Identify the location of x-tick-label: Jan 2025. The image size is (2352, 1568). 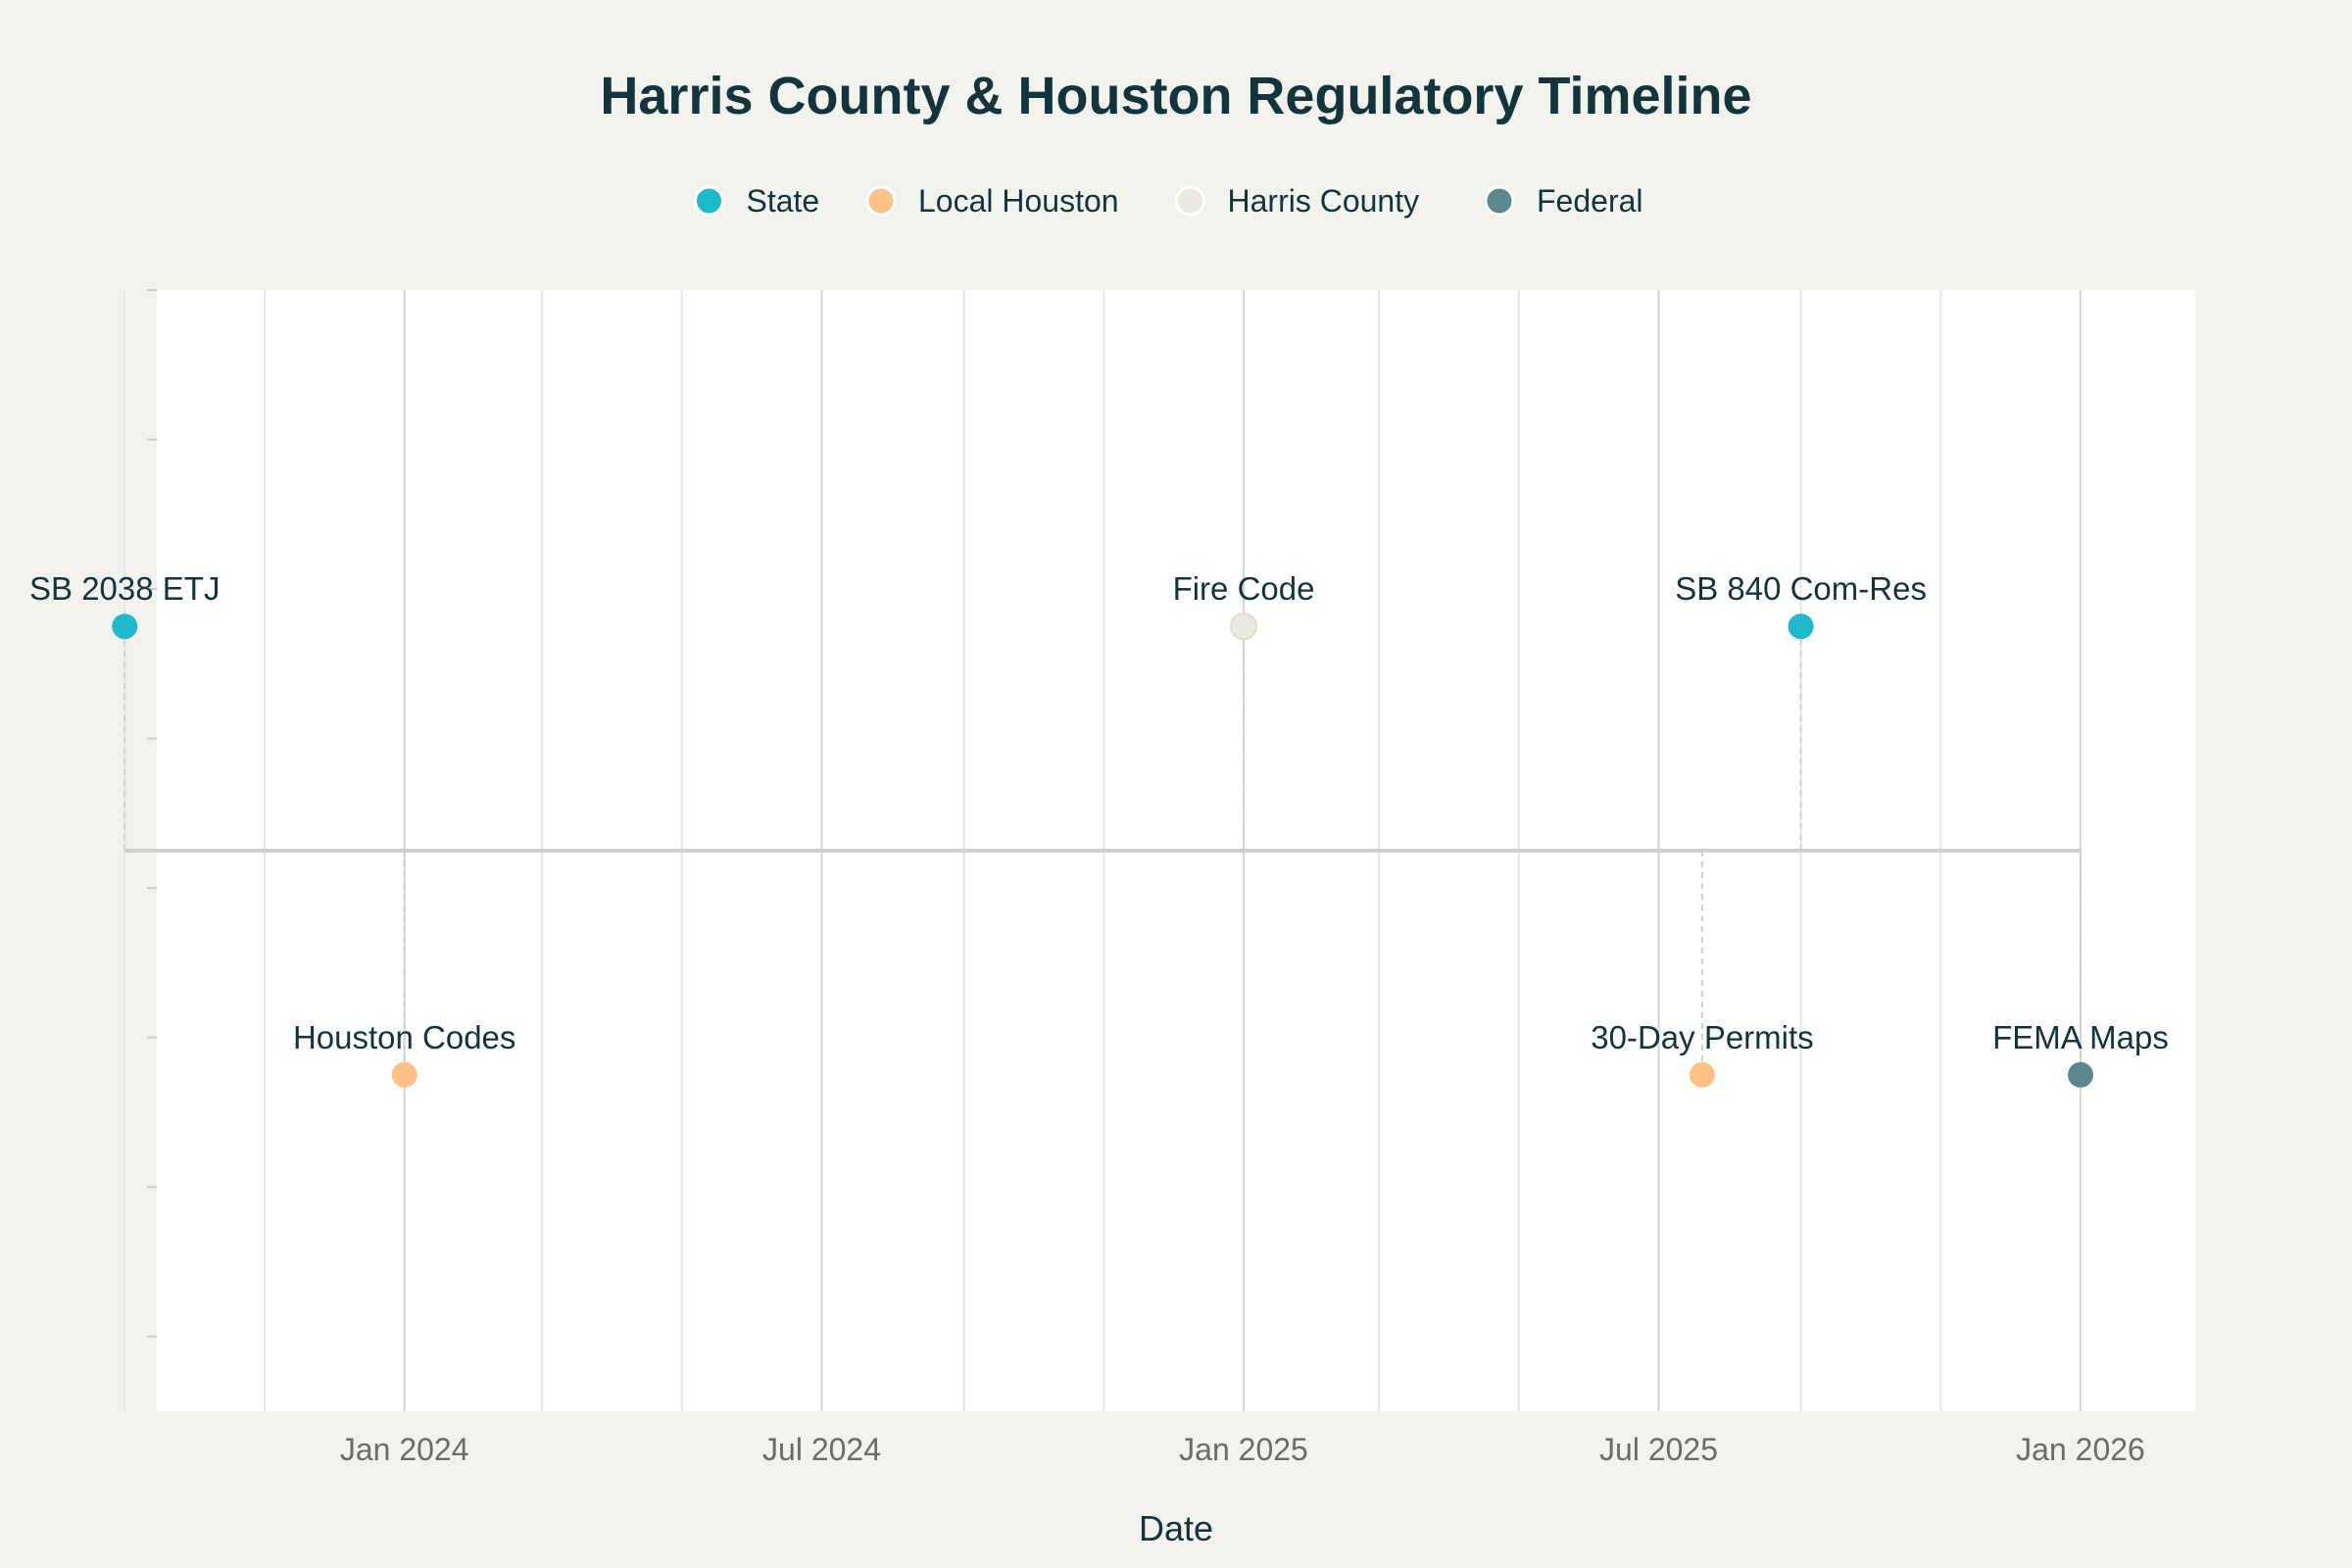
(1243, 1449).